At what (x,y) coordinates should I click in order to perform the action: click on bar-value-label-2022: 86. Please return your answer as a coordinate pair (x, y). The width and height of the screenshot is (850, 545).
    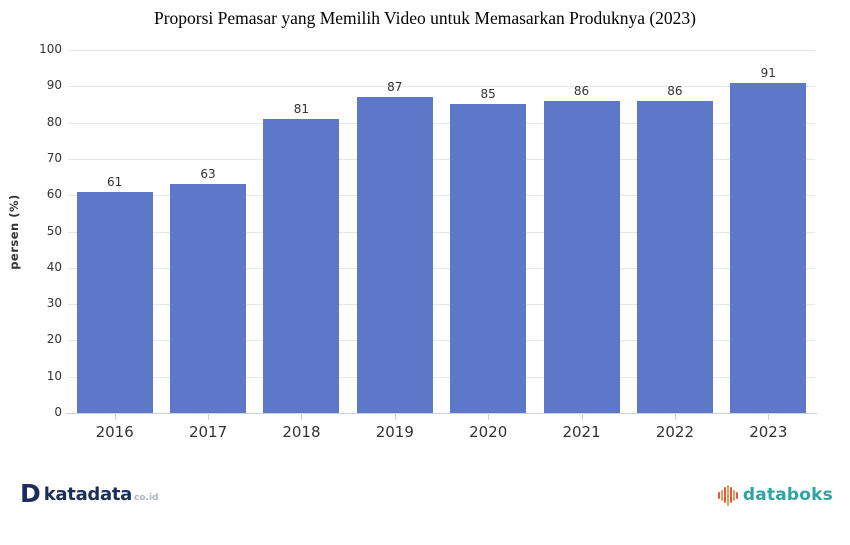
    Looking at the image, I should click on (675, 90).